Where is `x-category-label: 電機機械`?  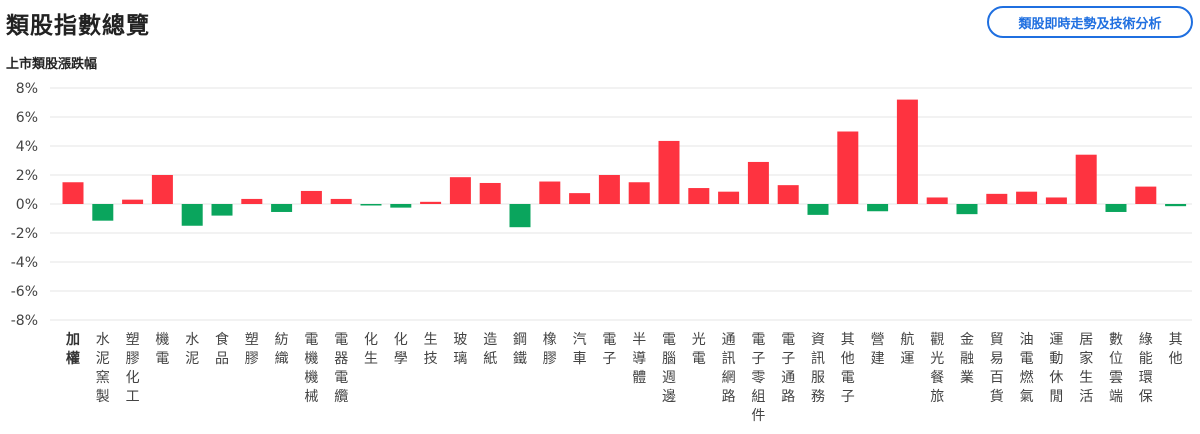 x-category-label: 電機機械 is located at coordinates (311, 368).